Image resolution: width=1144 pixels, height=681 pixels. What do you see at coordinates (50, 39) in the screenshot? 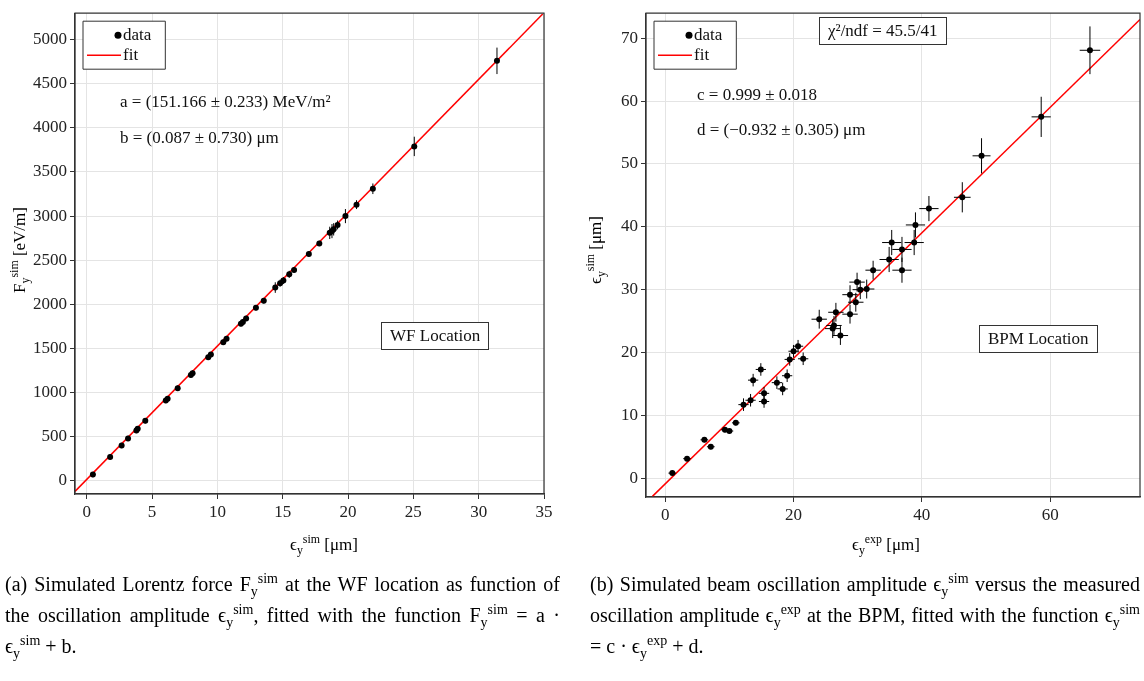
I see `y-tick-label: 5000` at bounding box center [50, 39].